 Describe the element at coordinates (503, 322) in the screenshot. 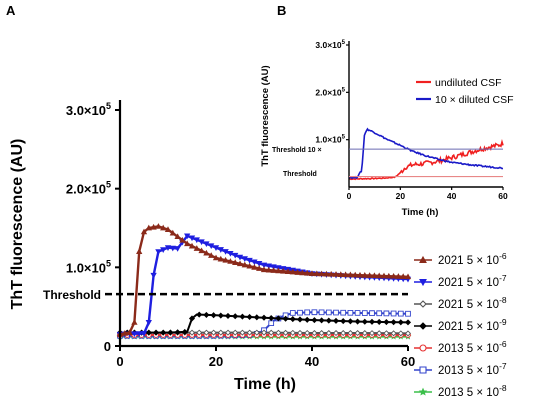

I see `panel-a-legend-exponent: -9` at that location.